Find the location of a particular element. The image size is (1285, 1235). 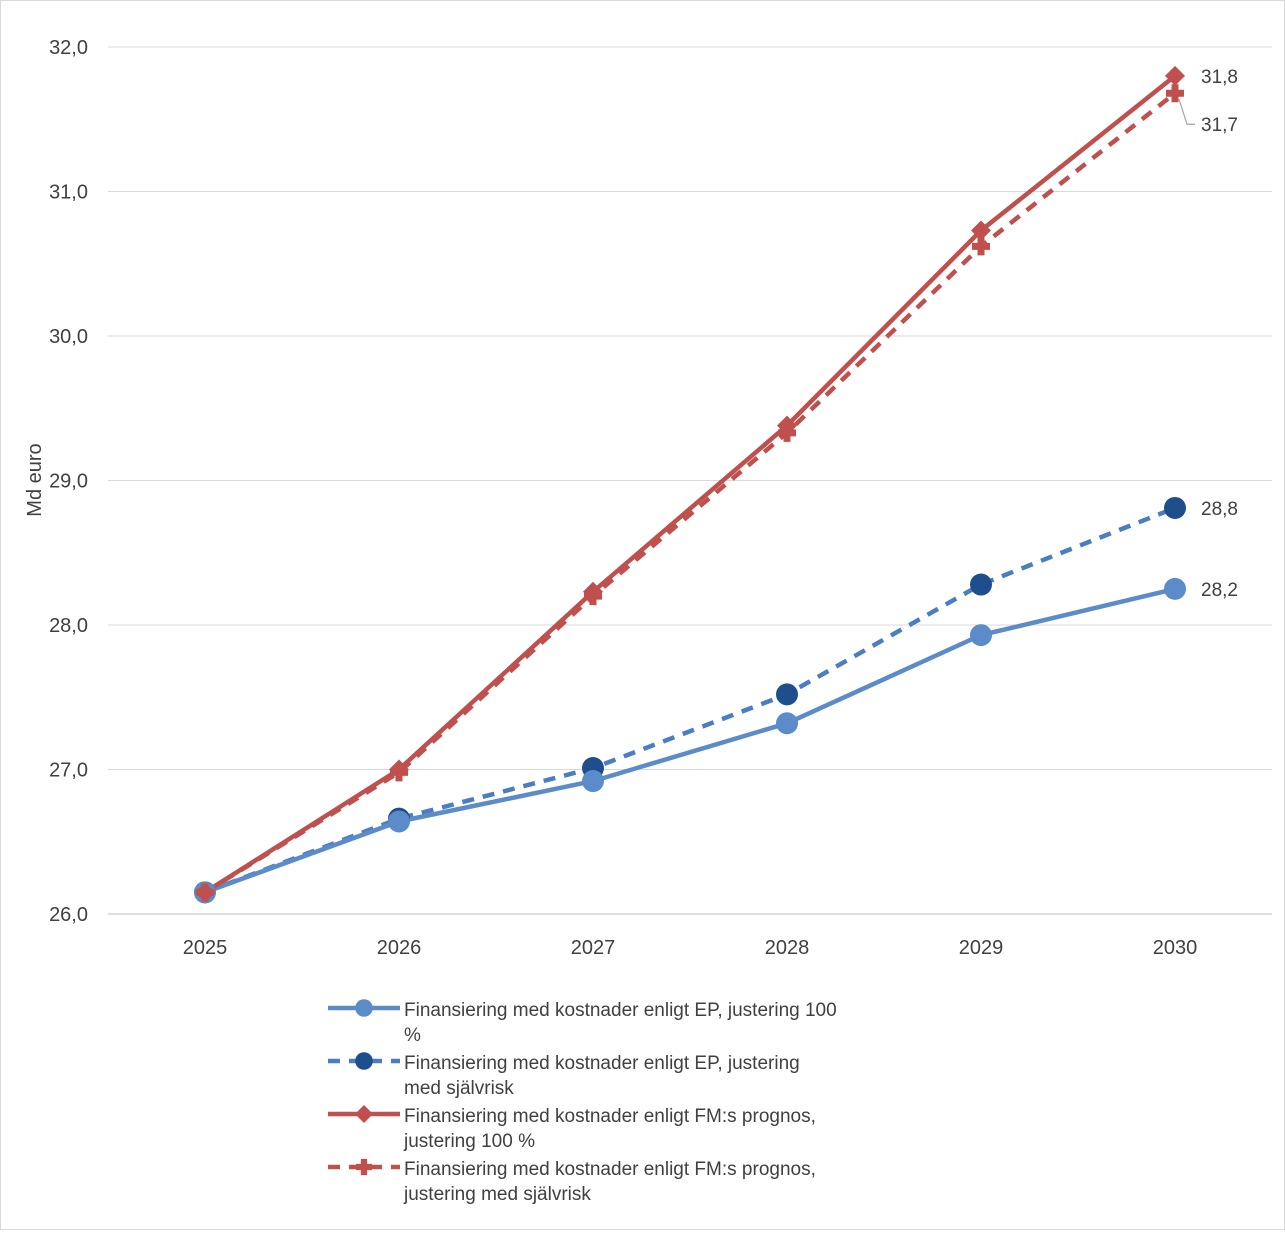

y-tick-label: 28,0 is located at coordinates (68, 626).